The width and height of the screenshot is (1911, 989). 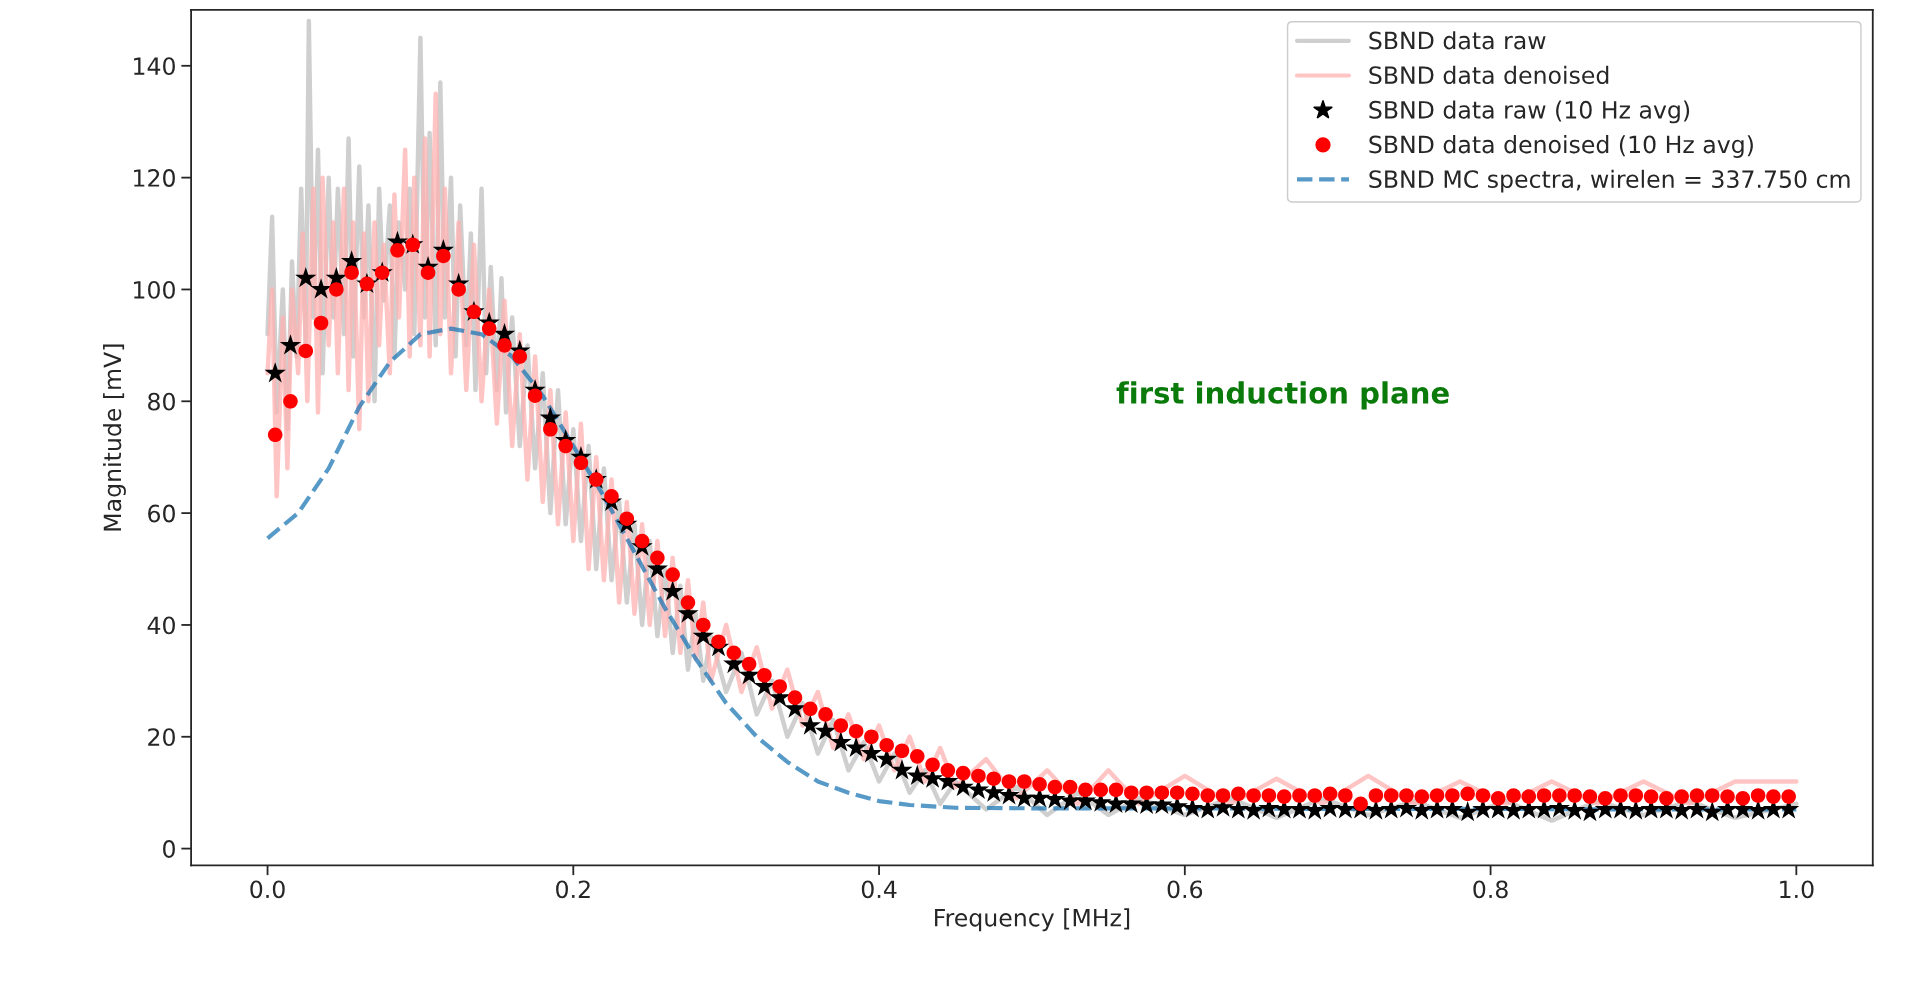 I want to click on y-tick-label: 20, so click(x=161, y=737).